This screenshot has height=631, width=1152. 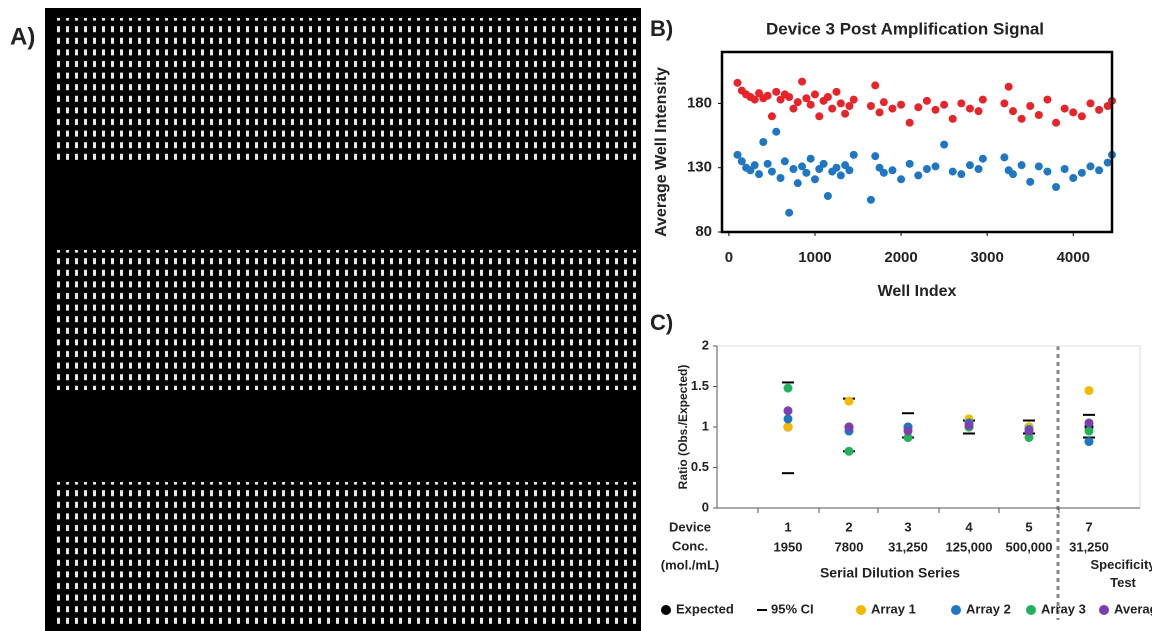 What do you see at coordinates (661, 28) in the screenshot?
I see `panel-label: B)` at bounding box center [661, 28].